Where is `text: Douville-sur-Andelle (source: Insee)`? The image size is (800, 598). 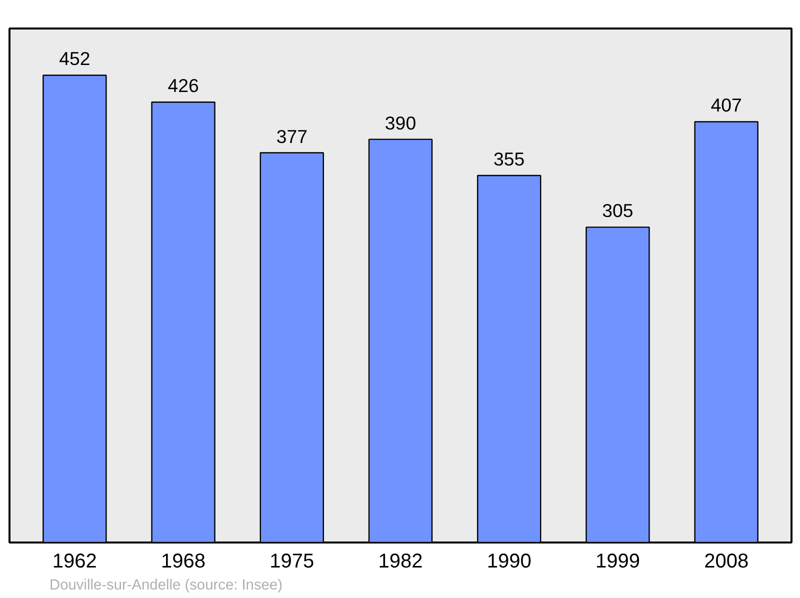
text: Douville-sur-Andelle (source: Insee) is located at coordinates (166, 586).